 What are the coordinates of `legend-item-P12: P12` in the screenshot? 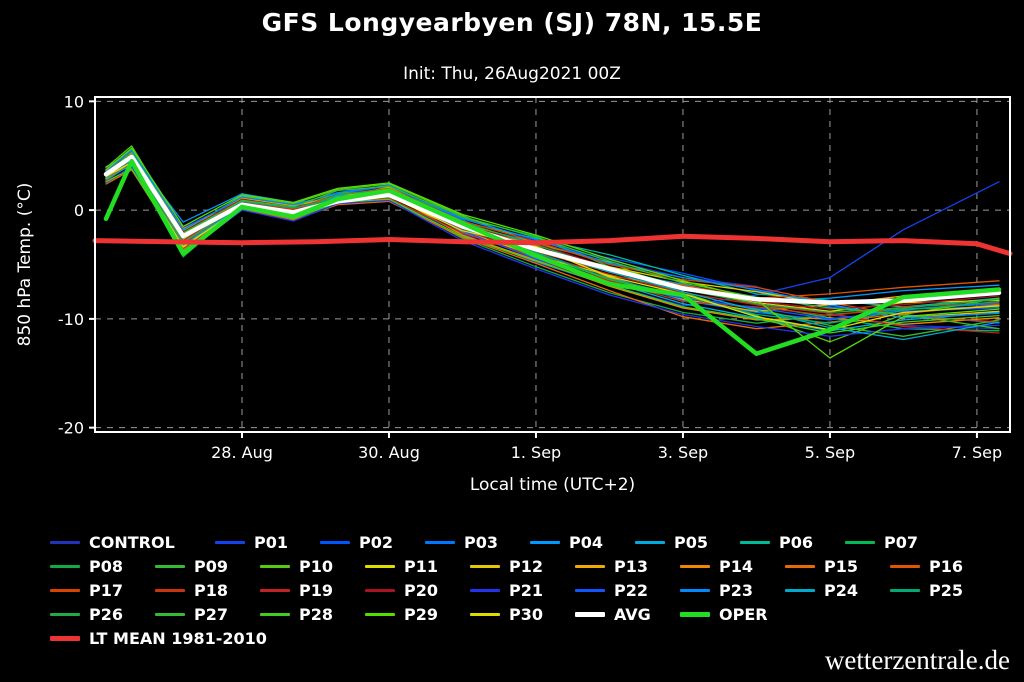 It's located at (522, 566).